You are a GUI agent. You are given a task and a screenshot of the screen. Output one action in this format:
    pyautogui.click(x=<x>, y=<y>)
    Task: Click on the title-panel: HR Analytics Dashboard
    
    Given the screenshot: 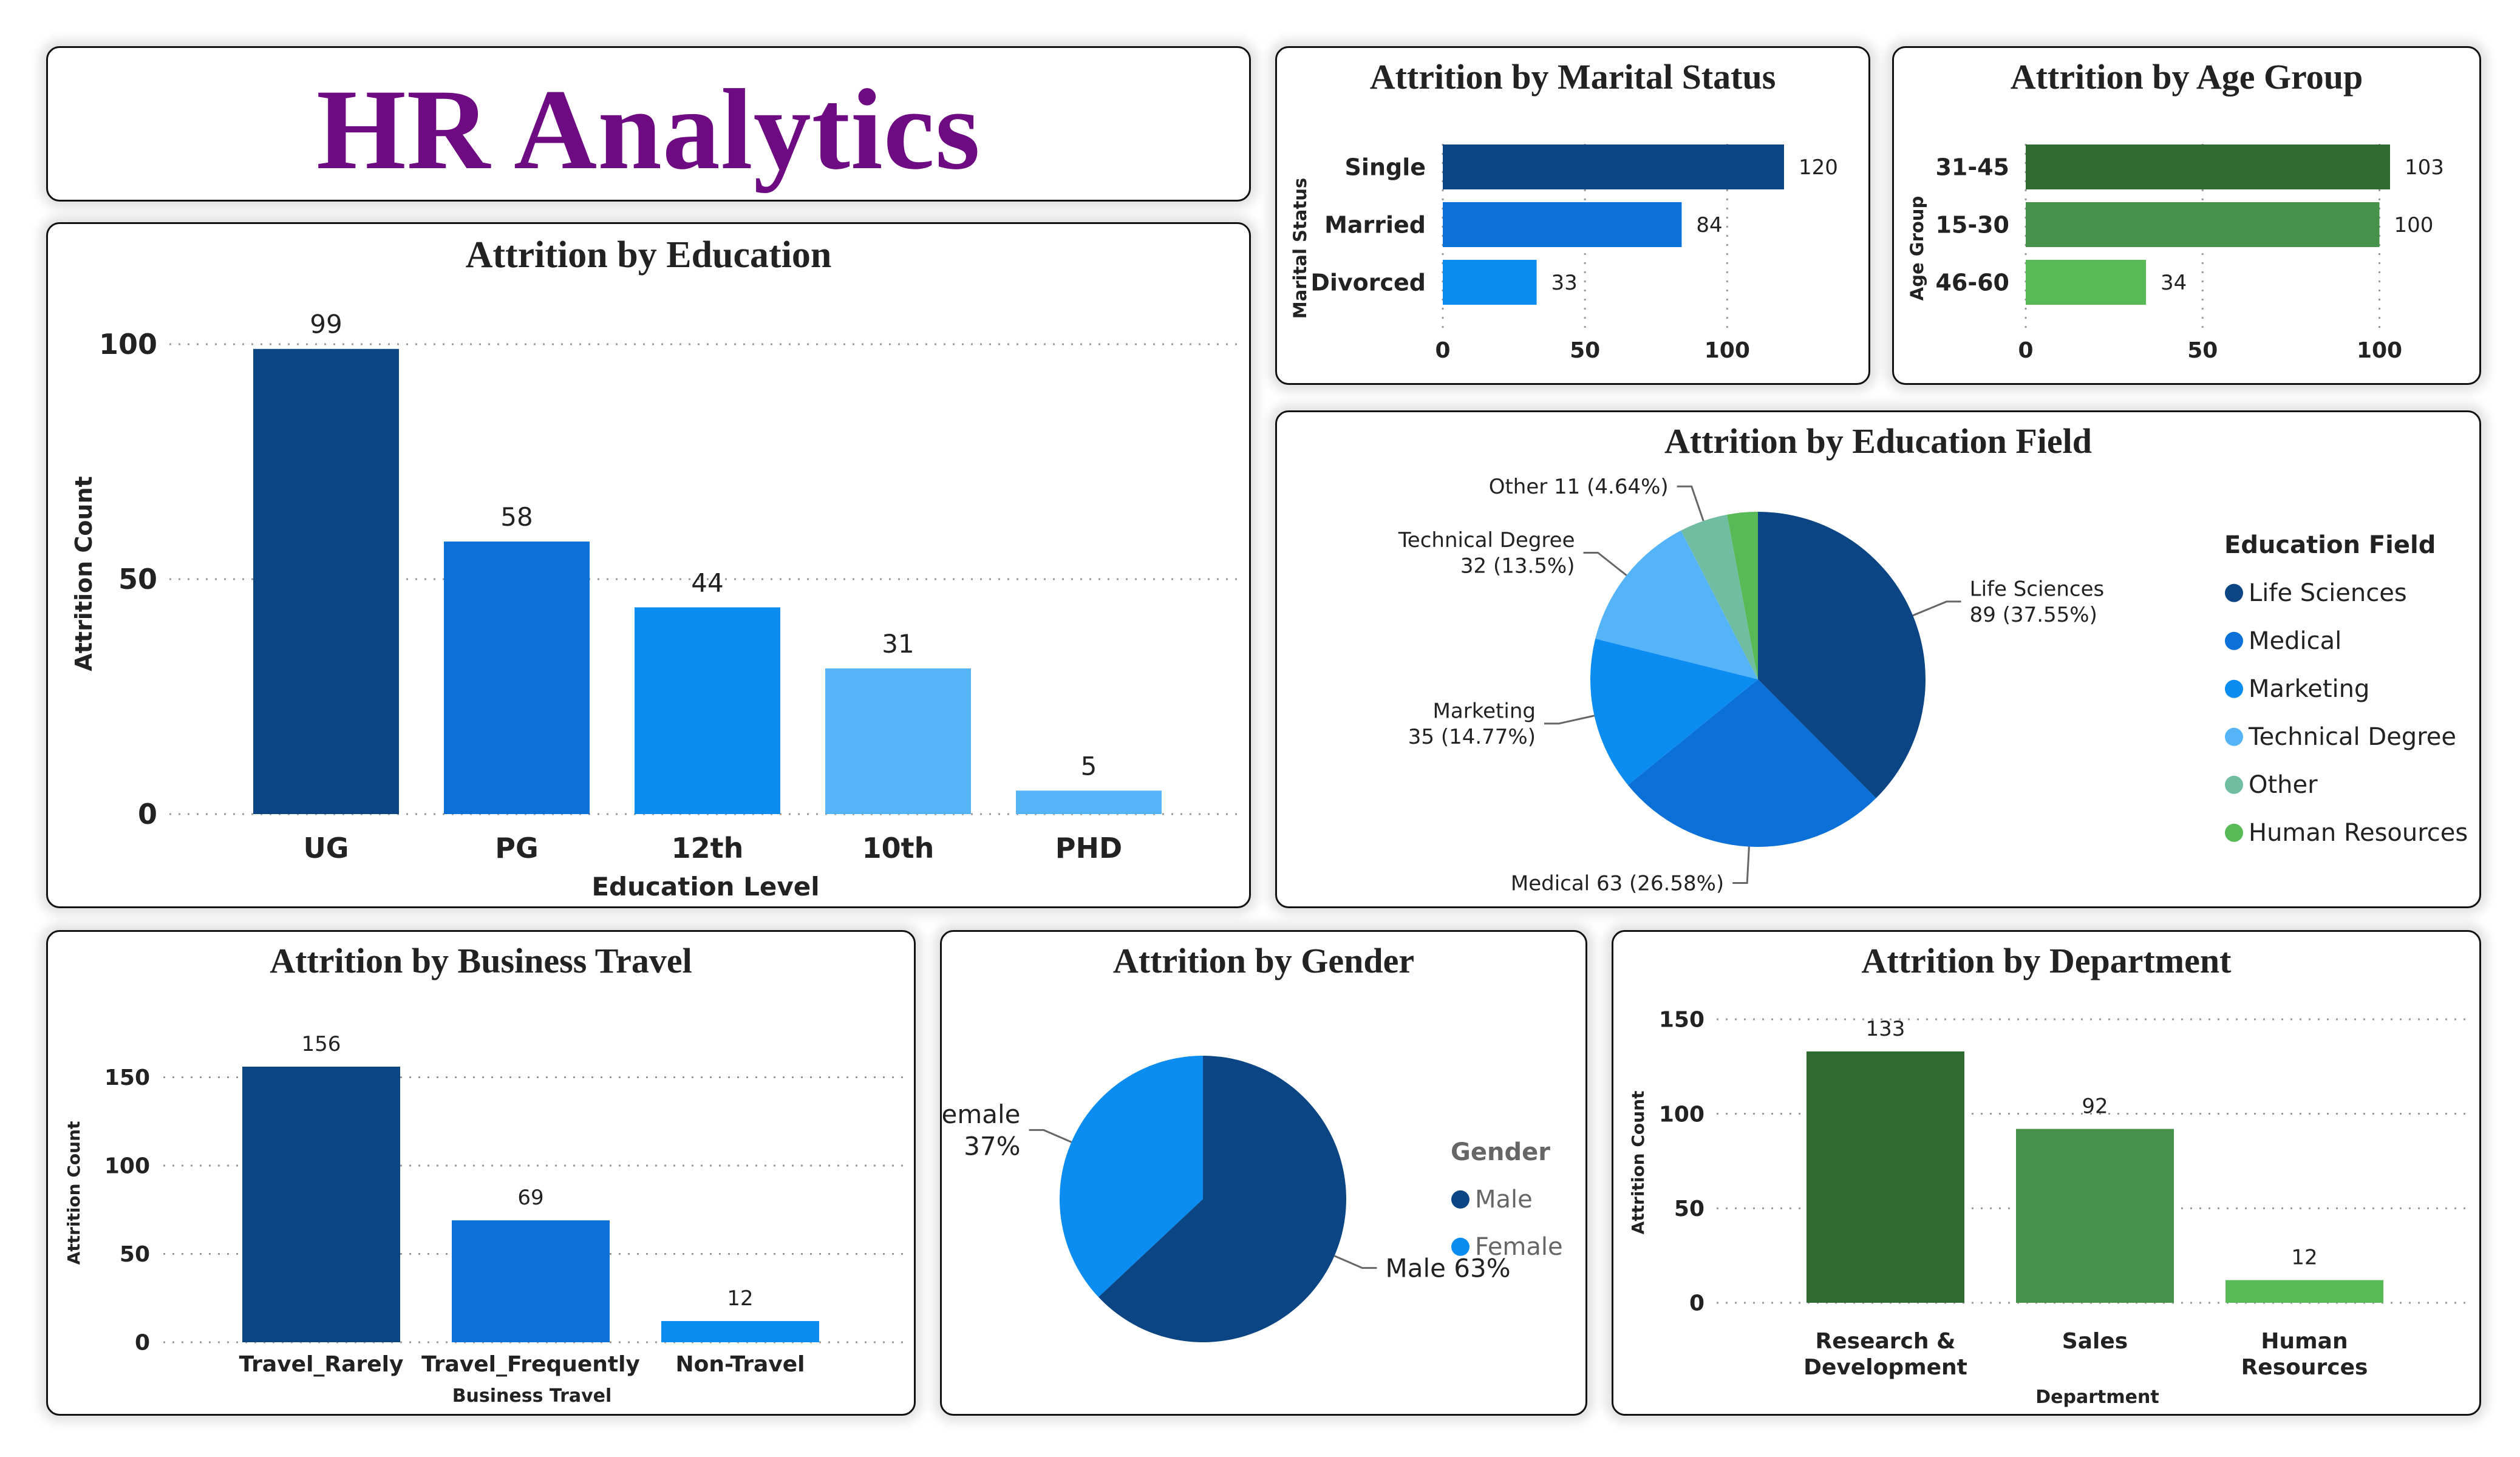 What is the action you would take?
    pyautogui.click(x=648, y=124)
    